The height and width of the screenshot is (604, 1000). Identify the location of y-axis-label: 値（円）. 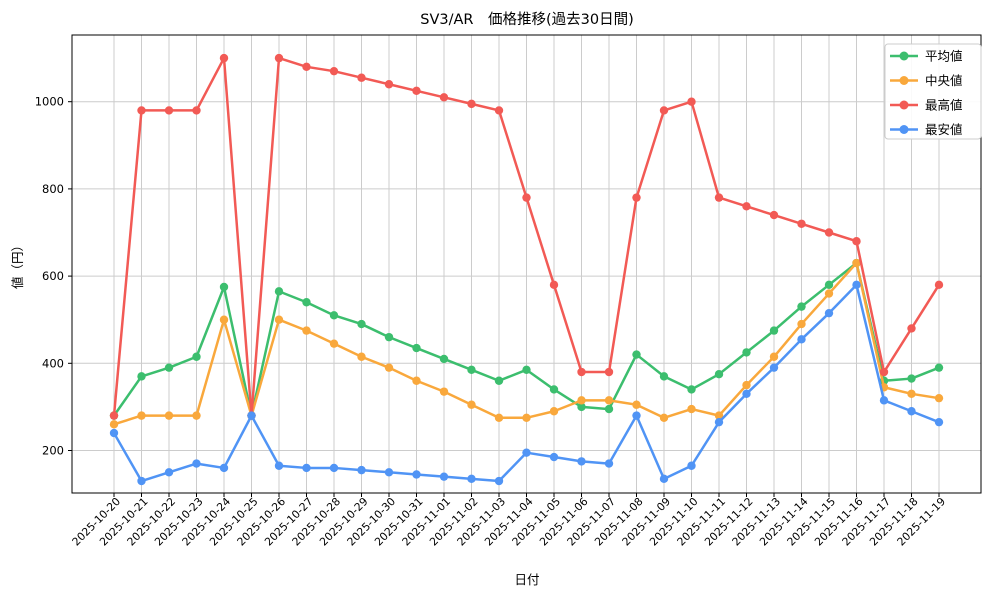
(17, 264).